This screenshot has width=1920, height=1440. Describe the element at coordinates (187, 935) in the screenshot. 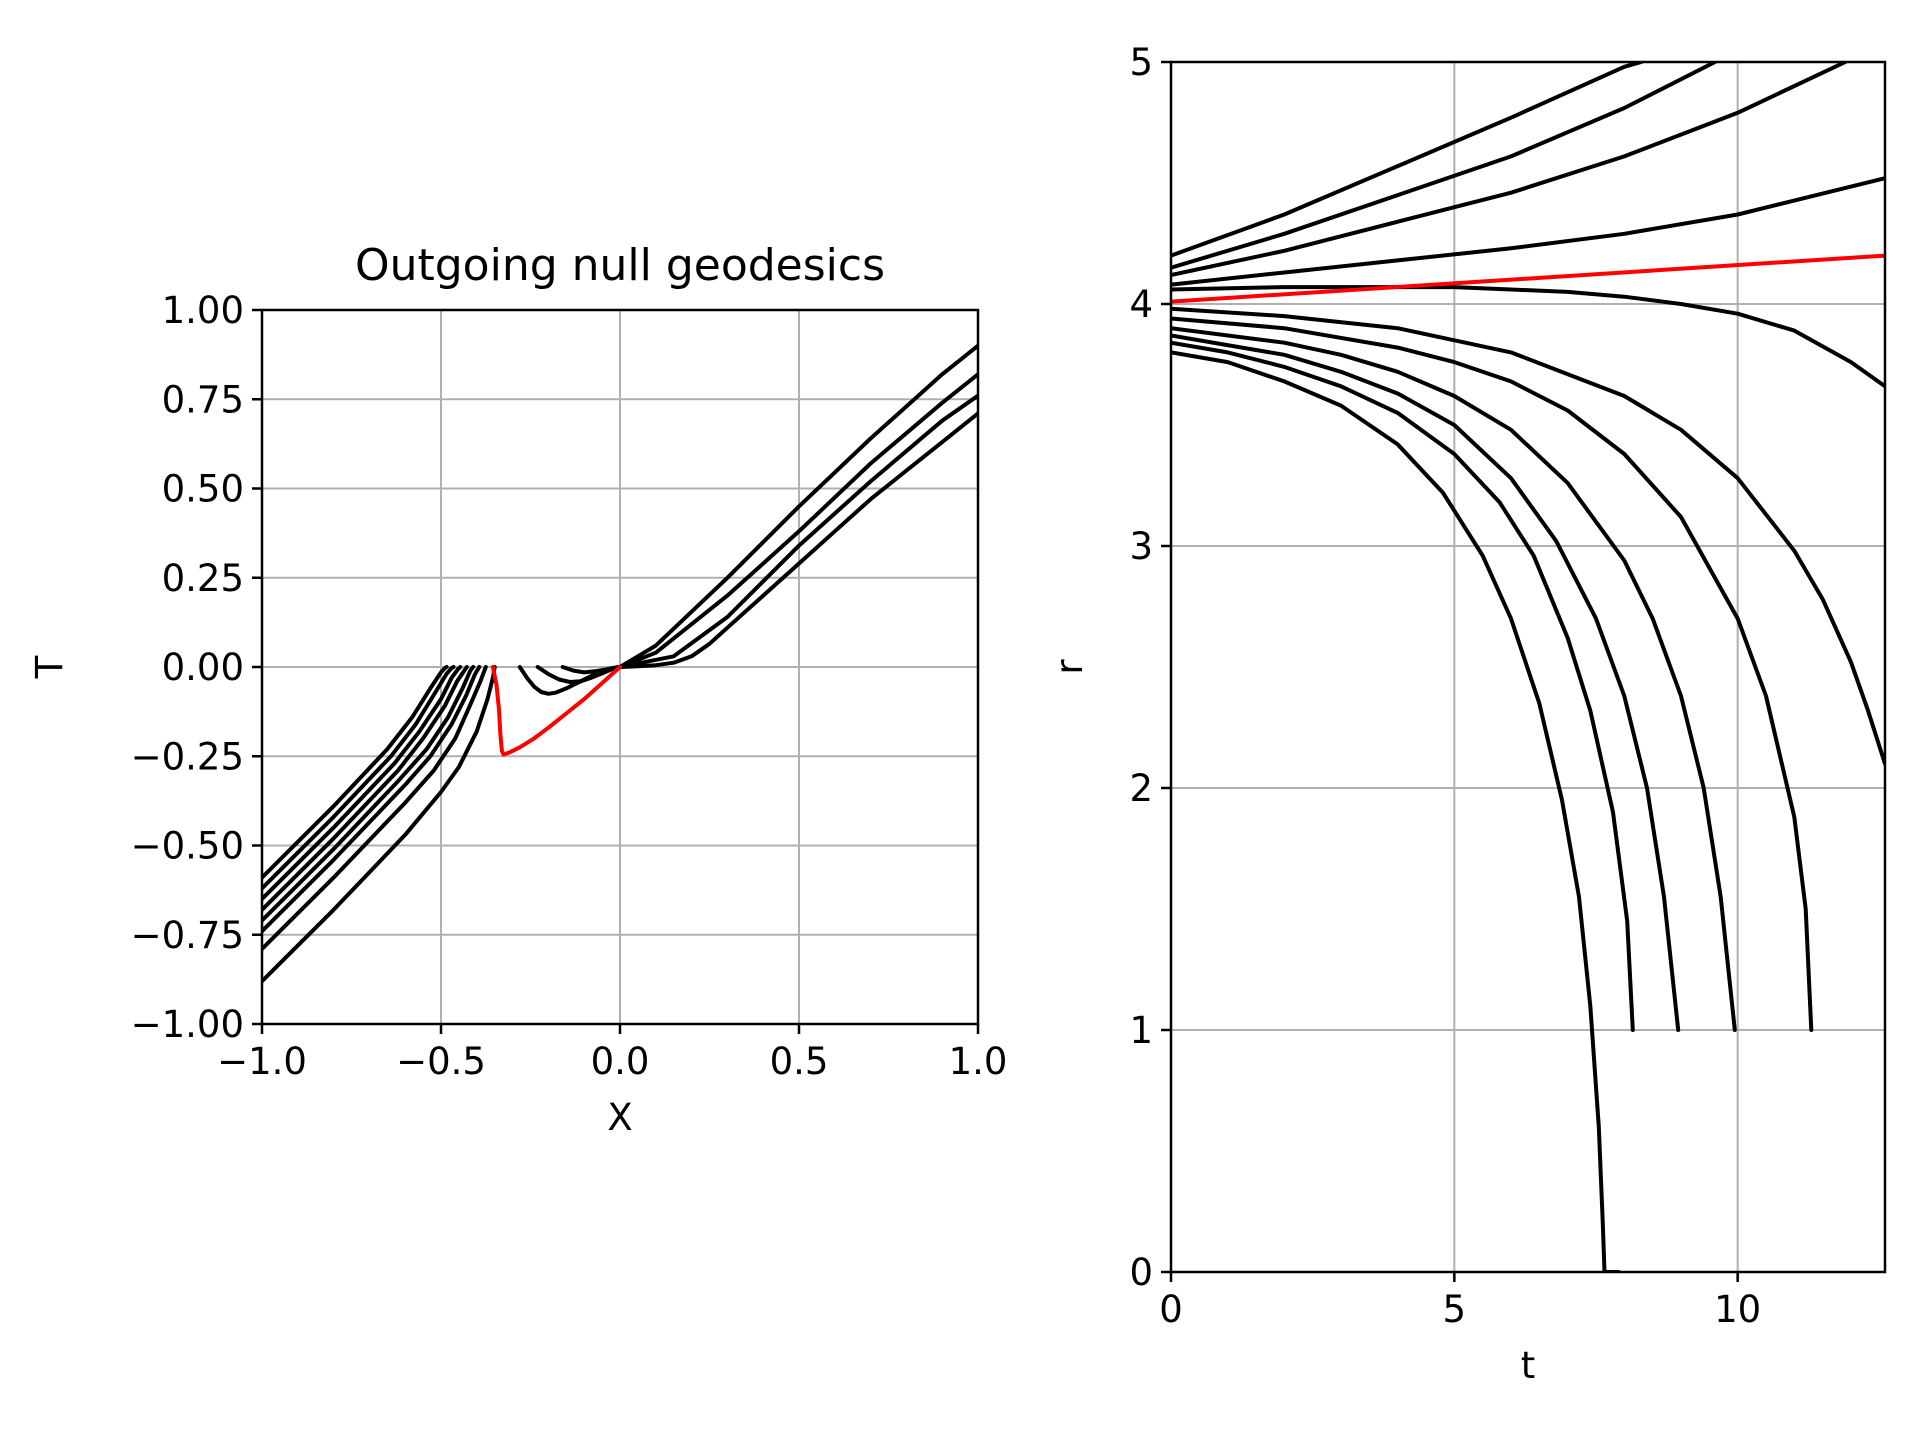

I see `y-tick-label: −0.75` at that location.